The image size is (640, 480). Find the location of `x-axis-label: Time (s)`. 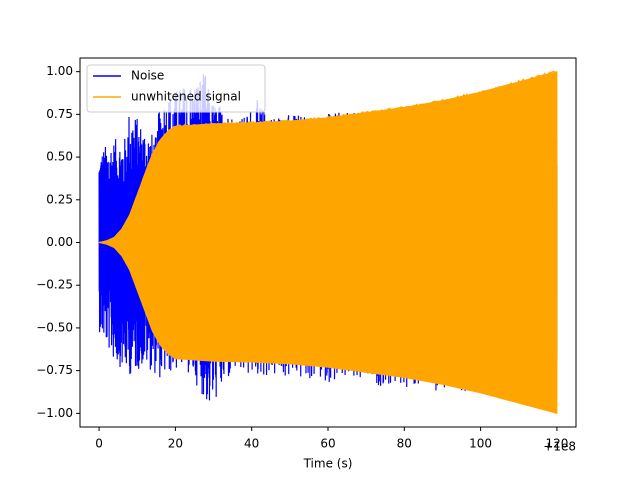

x-axis-label: Time (s) is located at coordinates (328, 464).